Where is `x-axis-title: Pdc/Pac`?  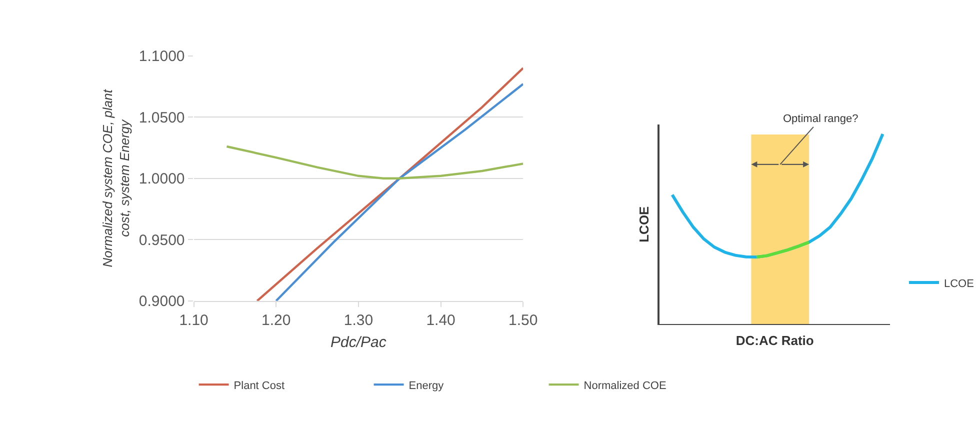 x-axis-title: Pdc/Pac is located at coordinates (358, 342).